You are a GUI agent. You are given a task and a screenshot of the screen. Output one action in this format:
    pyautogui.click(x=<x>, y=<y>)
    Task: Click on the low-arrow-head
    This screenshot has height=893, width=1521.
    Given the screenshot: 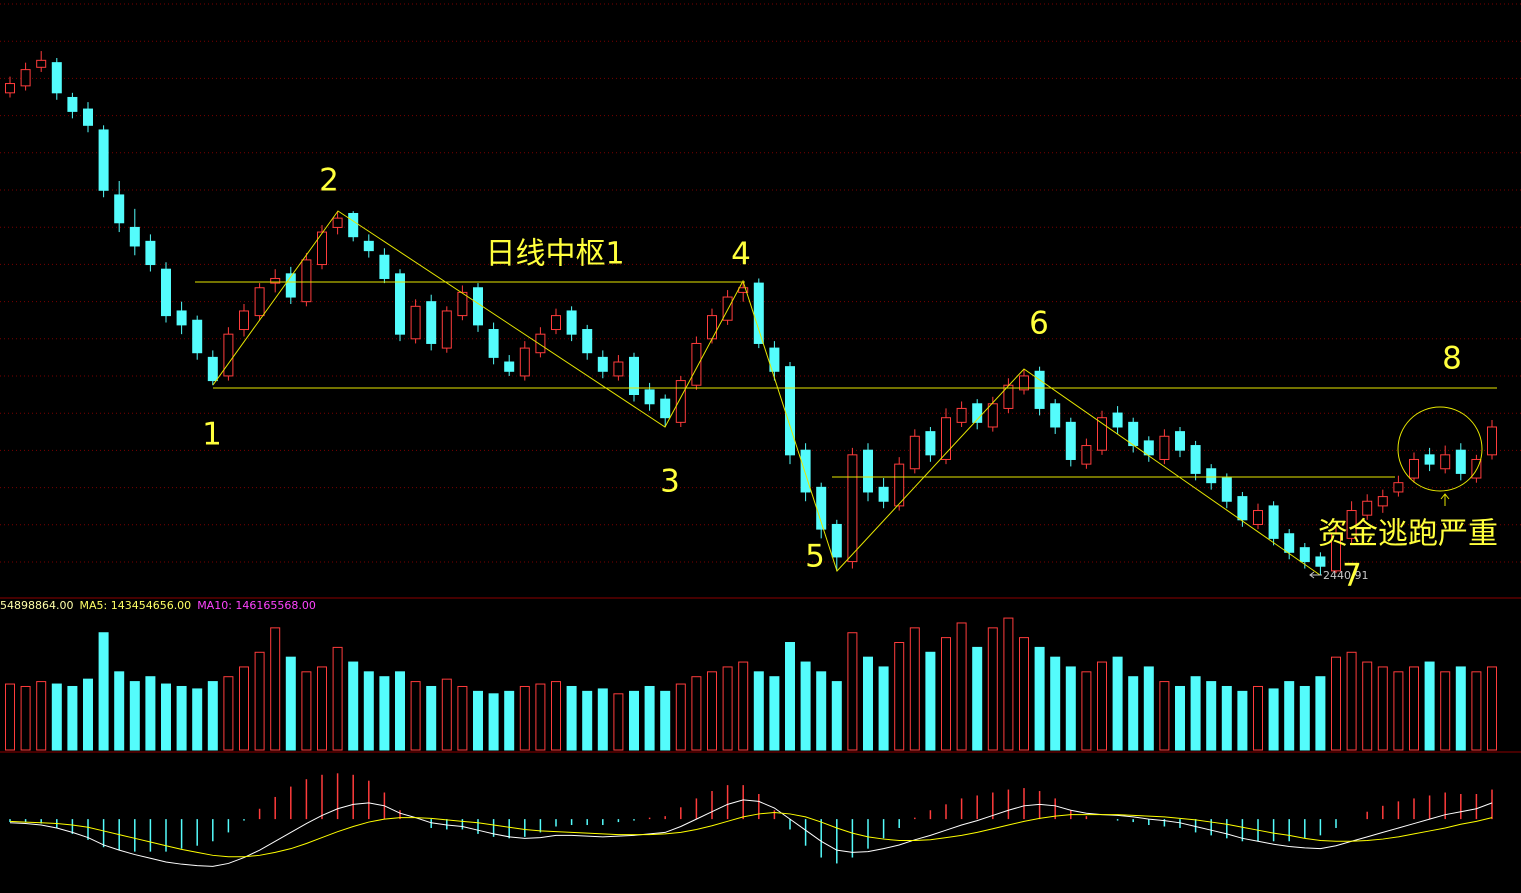 What is the action you would take?
    pyautogui.click(x=1312, y=575)
    